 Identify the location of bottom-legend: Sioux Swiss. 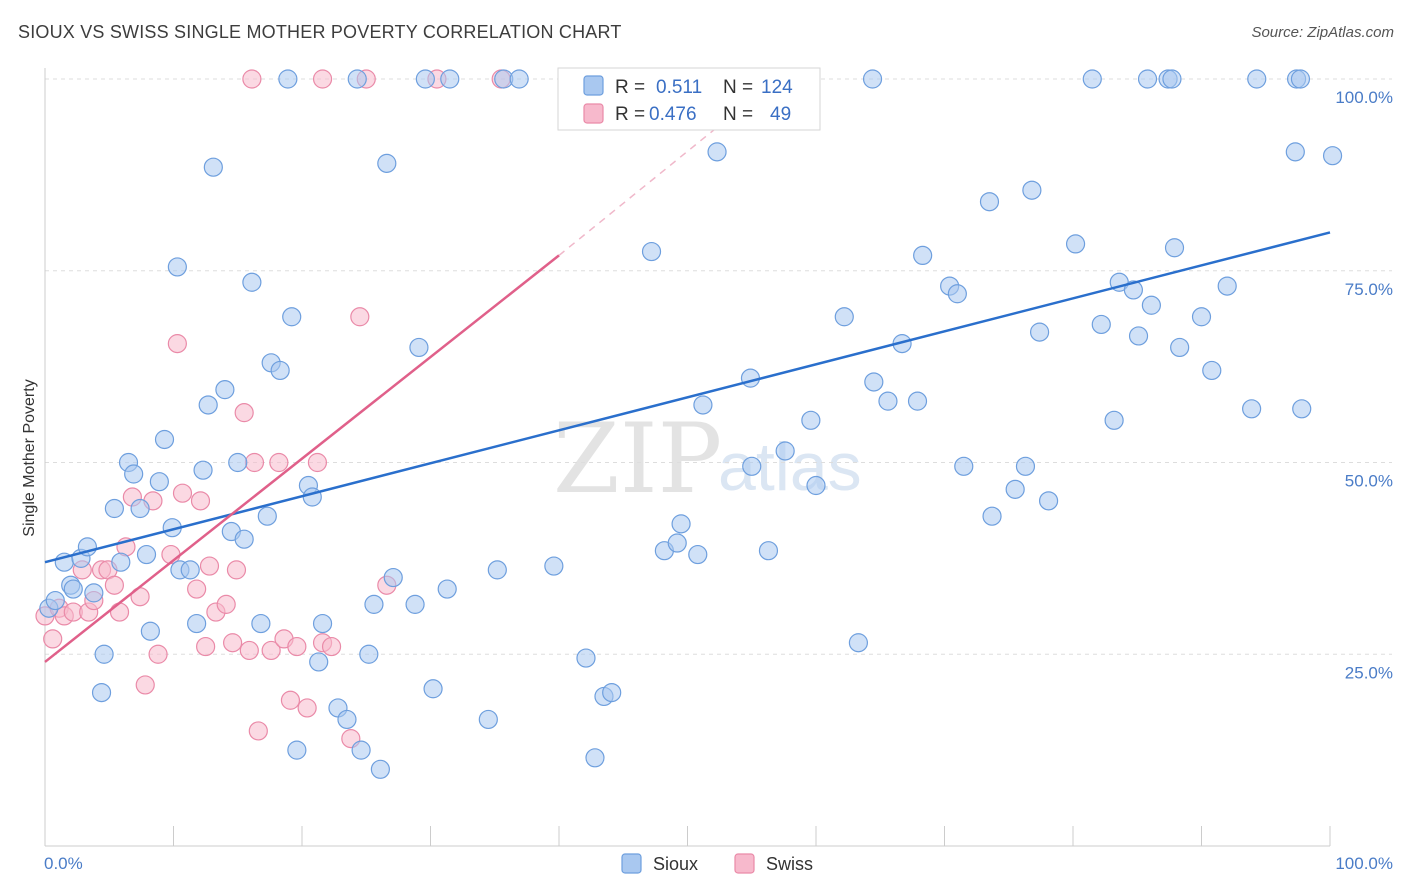
(717, 863).